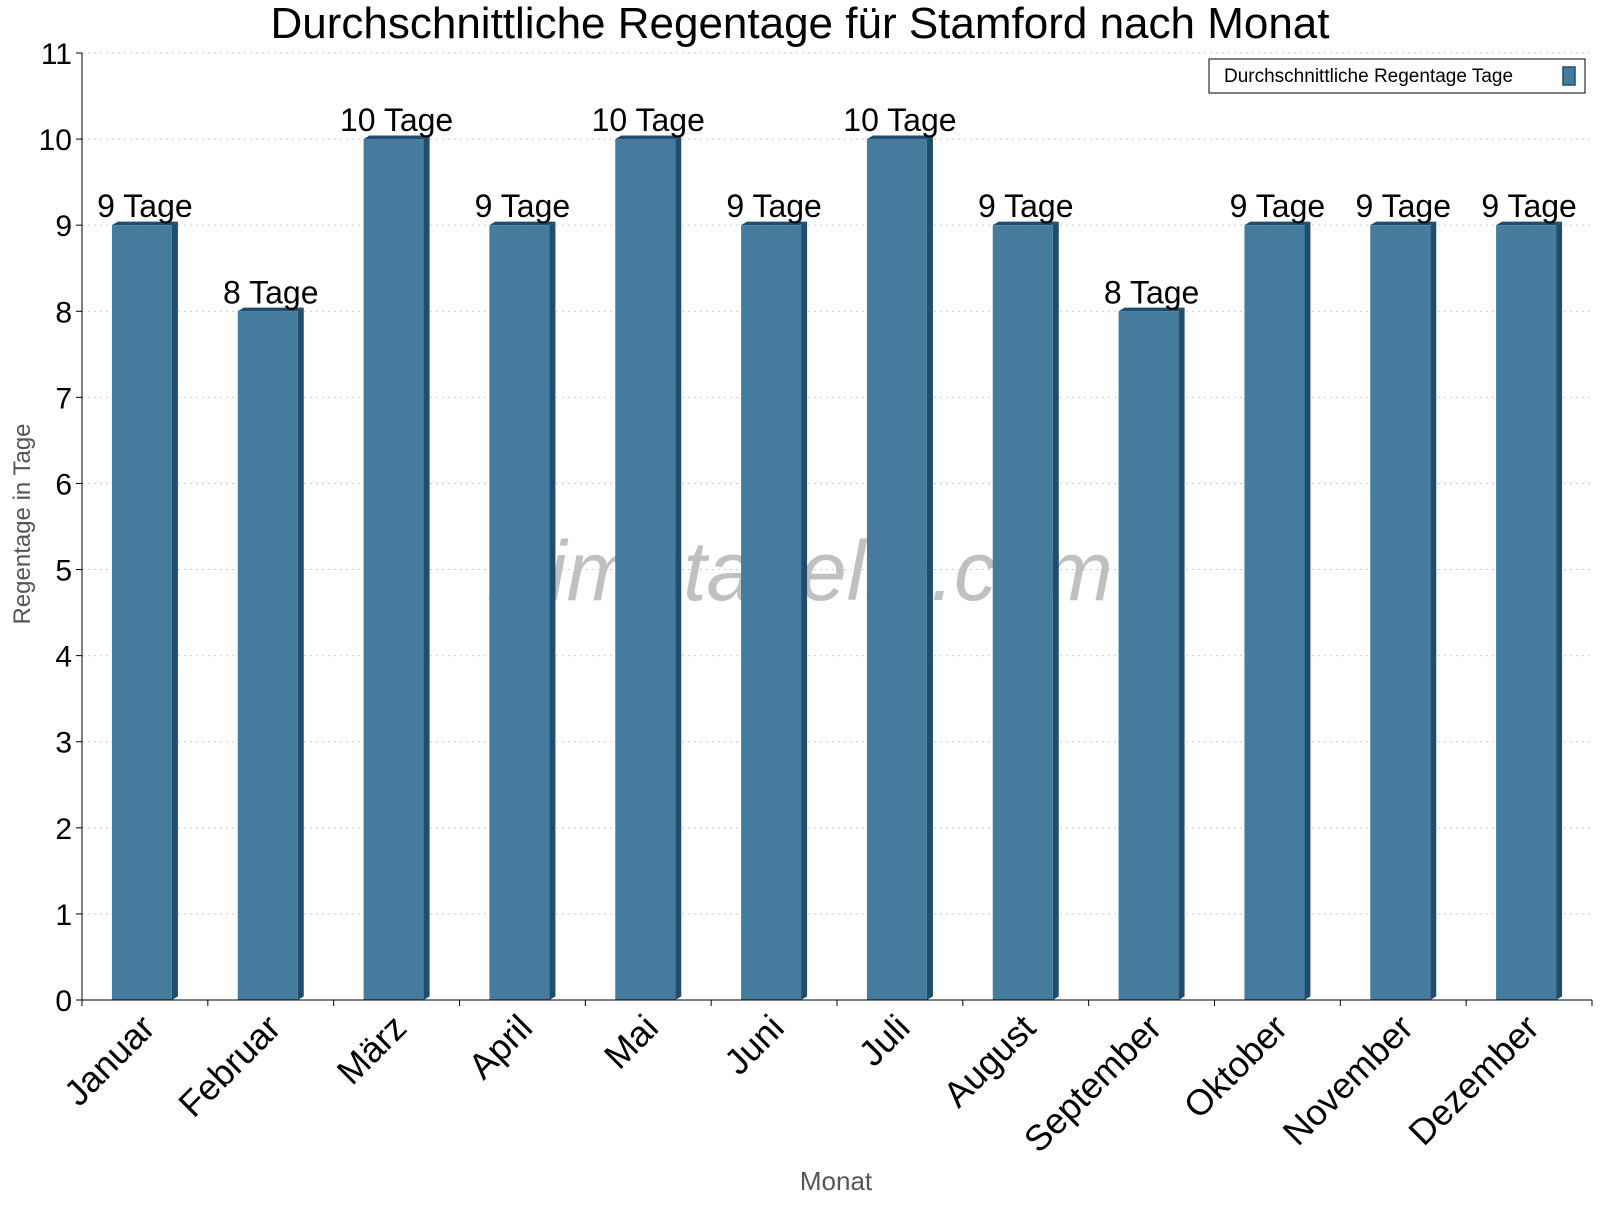 The height and width of the screenshot is (1205, 1600). What do you see at coordinates (372, 1050) in the screenshot?
I see `x-tick-label: März` at bounding box center [372, 1050].